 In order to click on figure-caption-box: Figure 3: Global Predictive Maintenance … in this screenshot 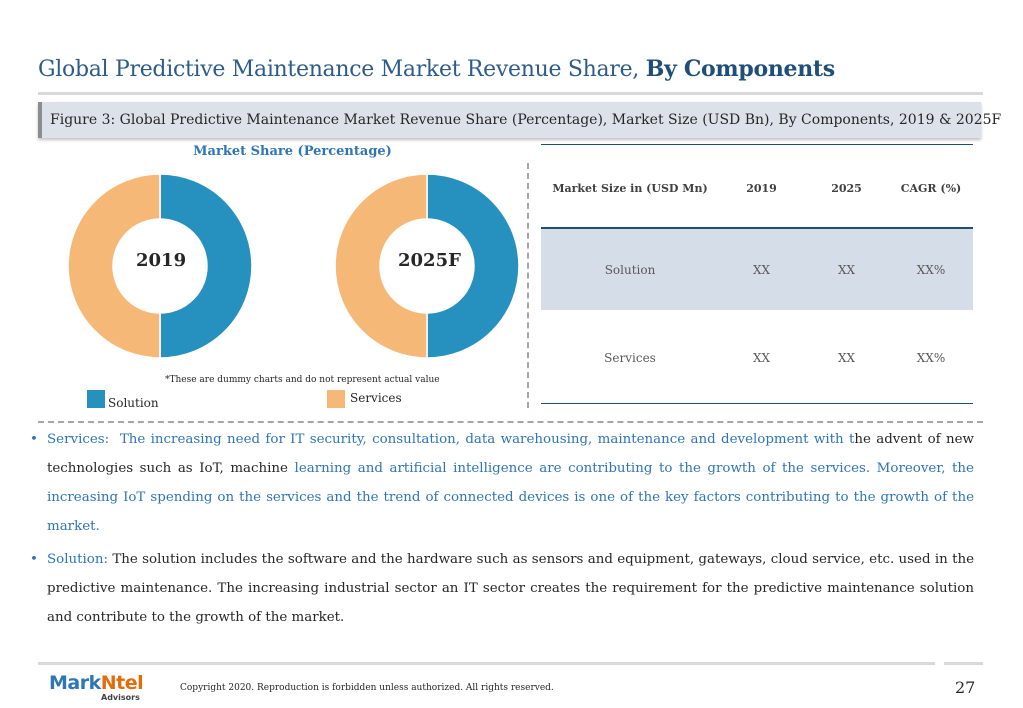, I will do `click(519, 120)`.